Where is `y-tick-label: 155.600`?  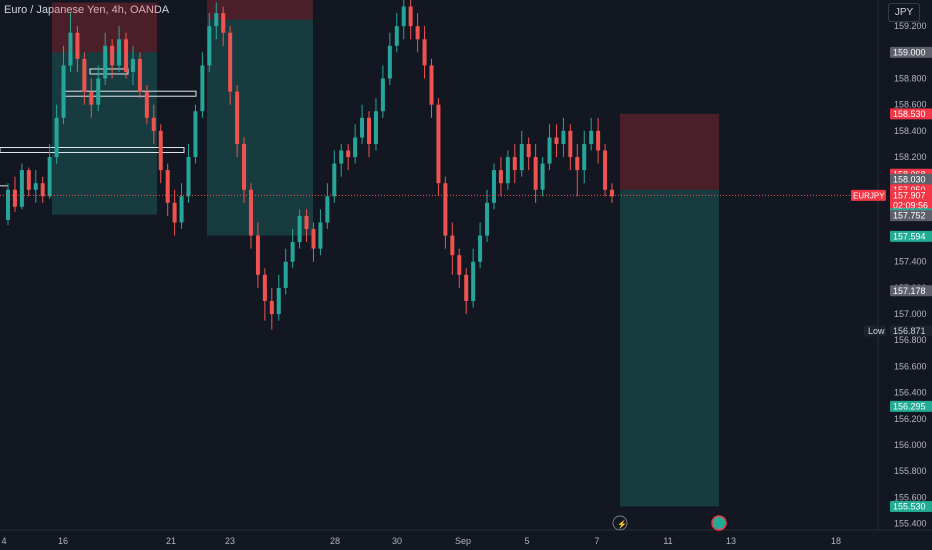
y-tick-label: 155.600 is located at coordinates (910, 497).